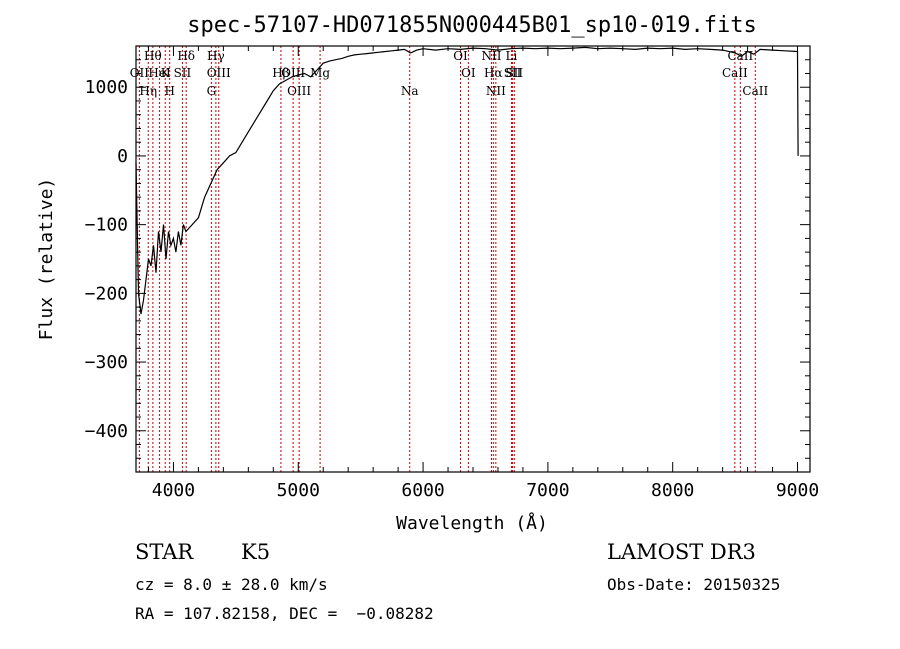  What do you see at coordinates (106, 225) in the screenshot?
I see `y-tick-label: −100` at bounding box center [106, 225].